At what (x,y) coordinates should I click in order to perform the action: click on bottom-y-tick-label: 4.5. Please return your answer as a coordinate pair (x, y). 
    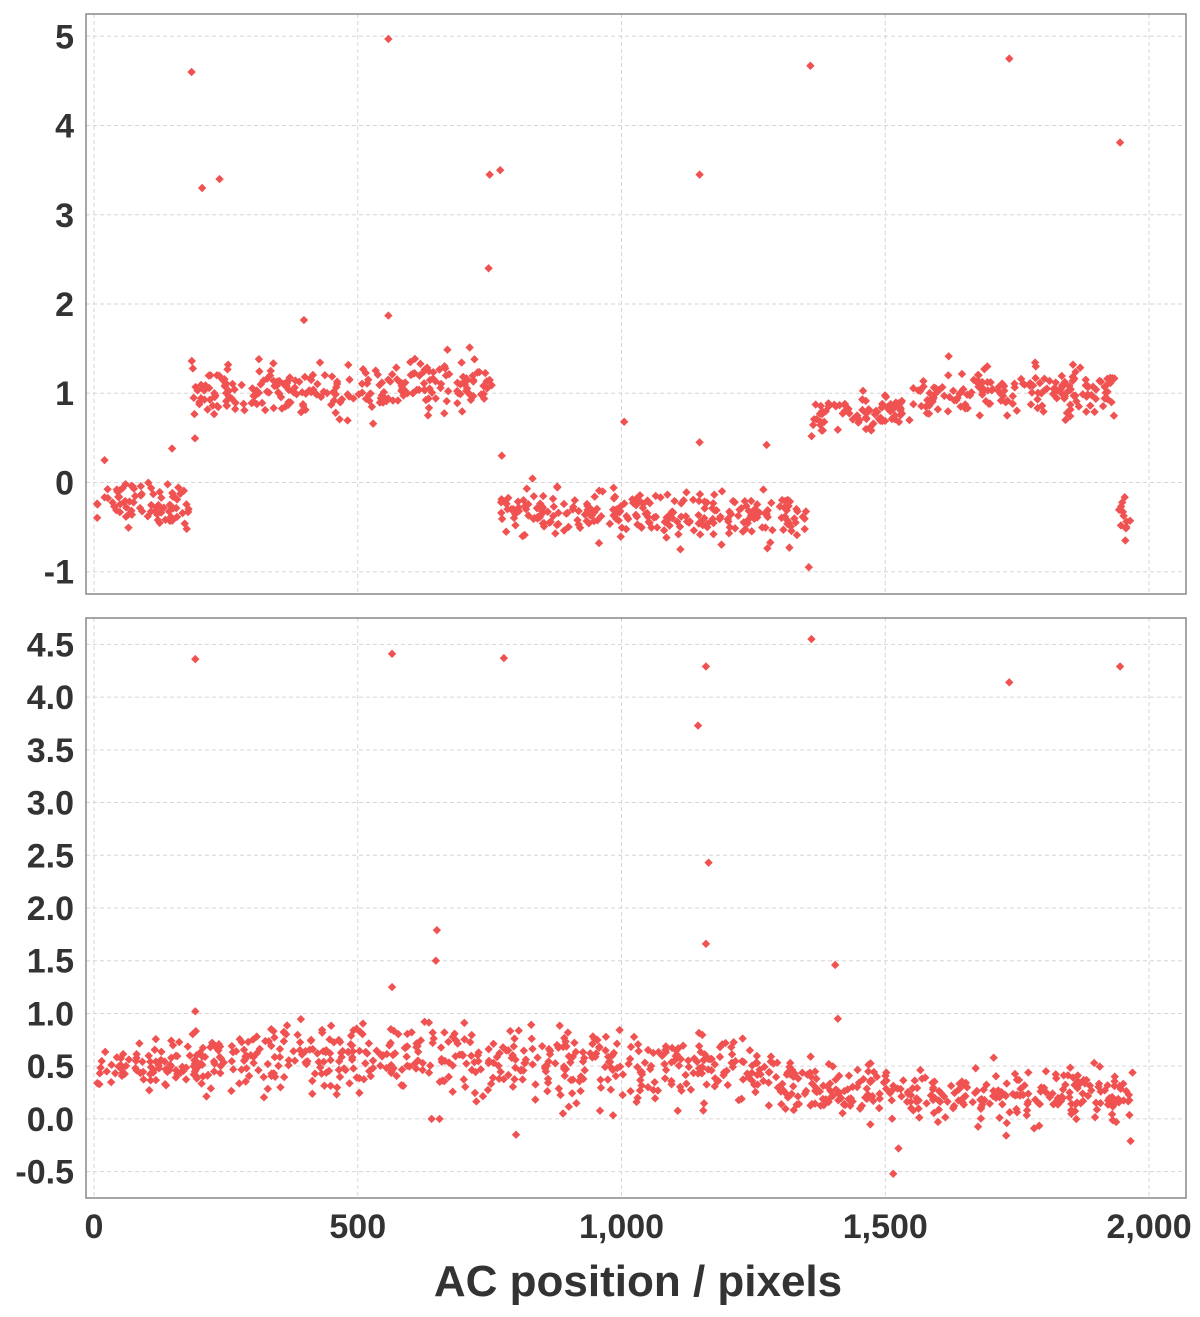
    Looking at the image, I should click on (50, 645).